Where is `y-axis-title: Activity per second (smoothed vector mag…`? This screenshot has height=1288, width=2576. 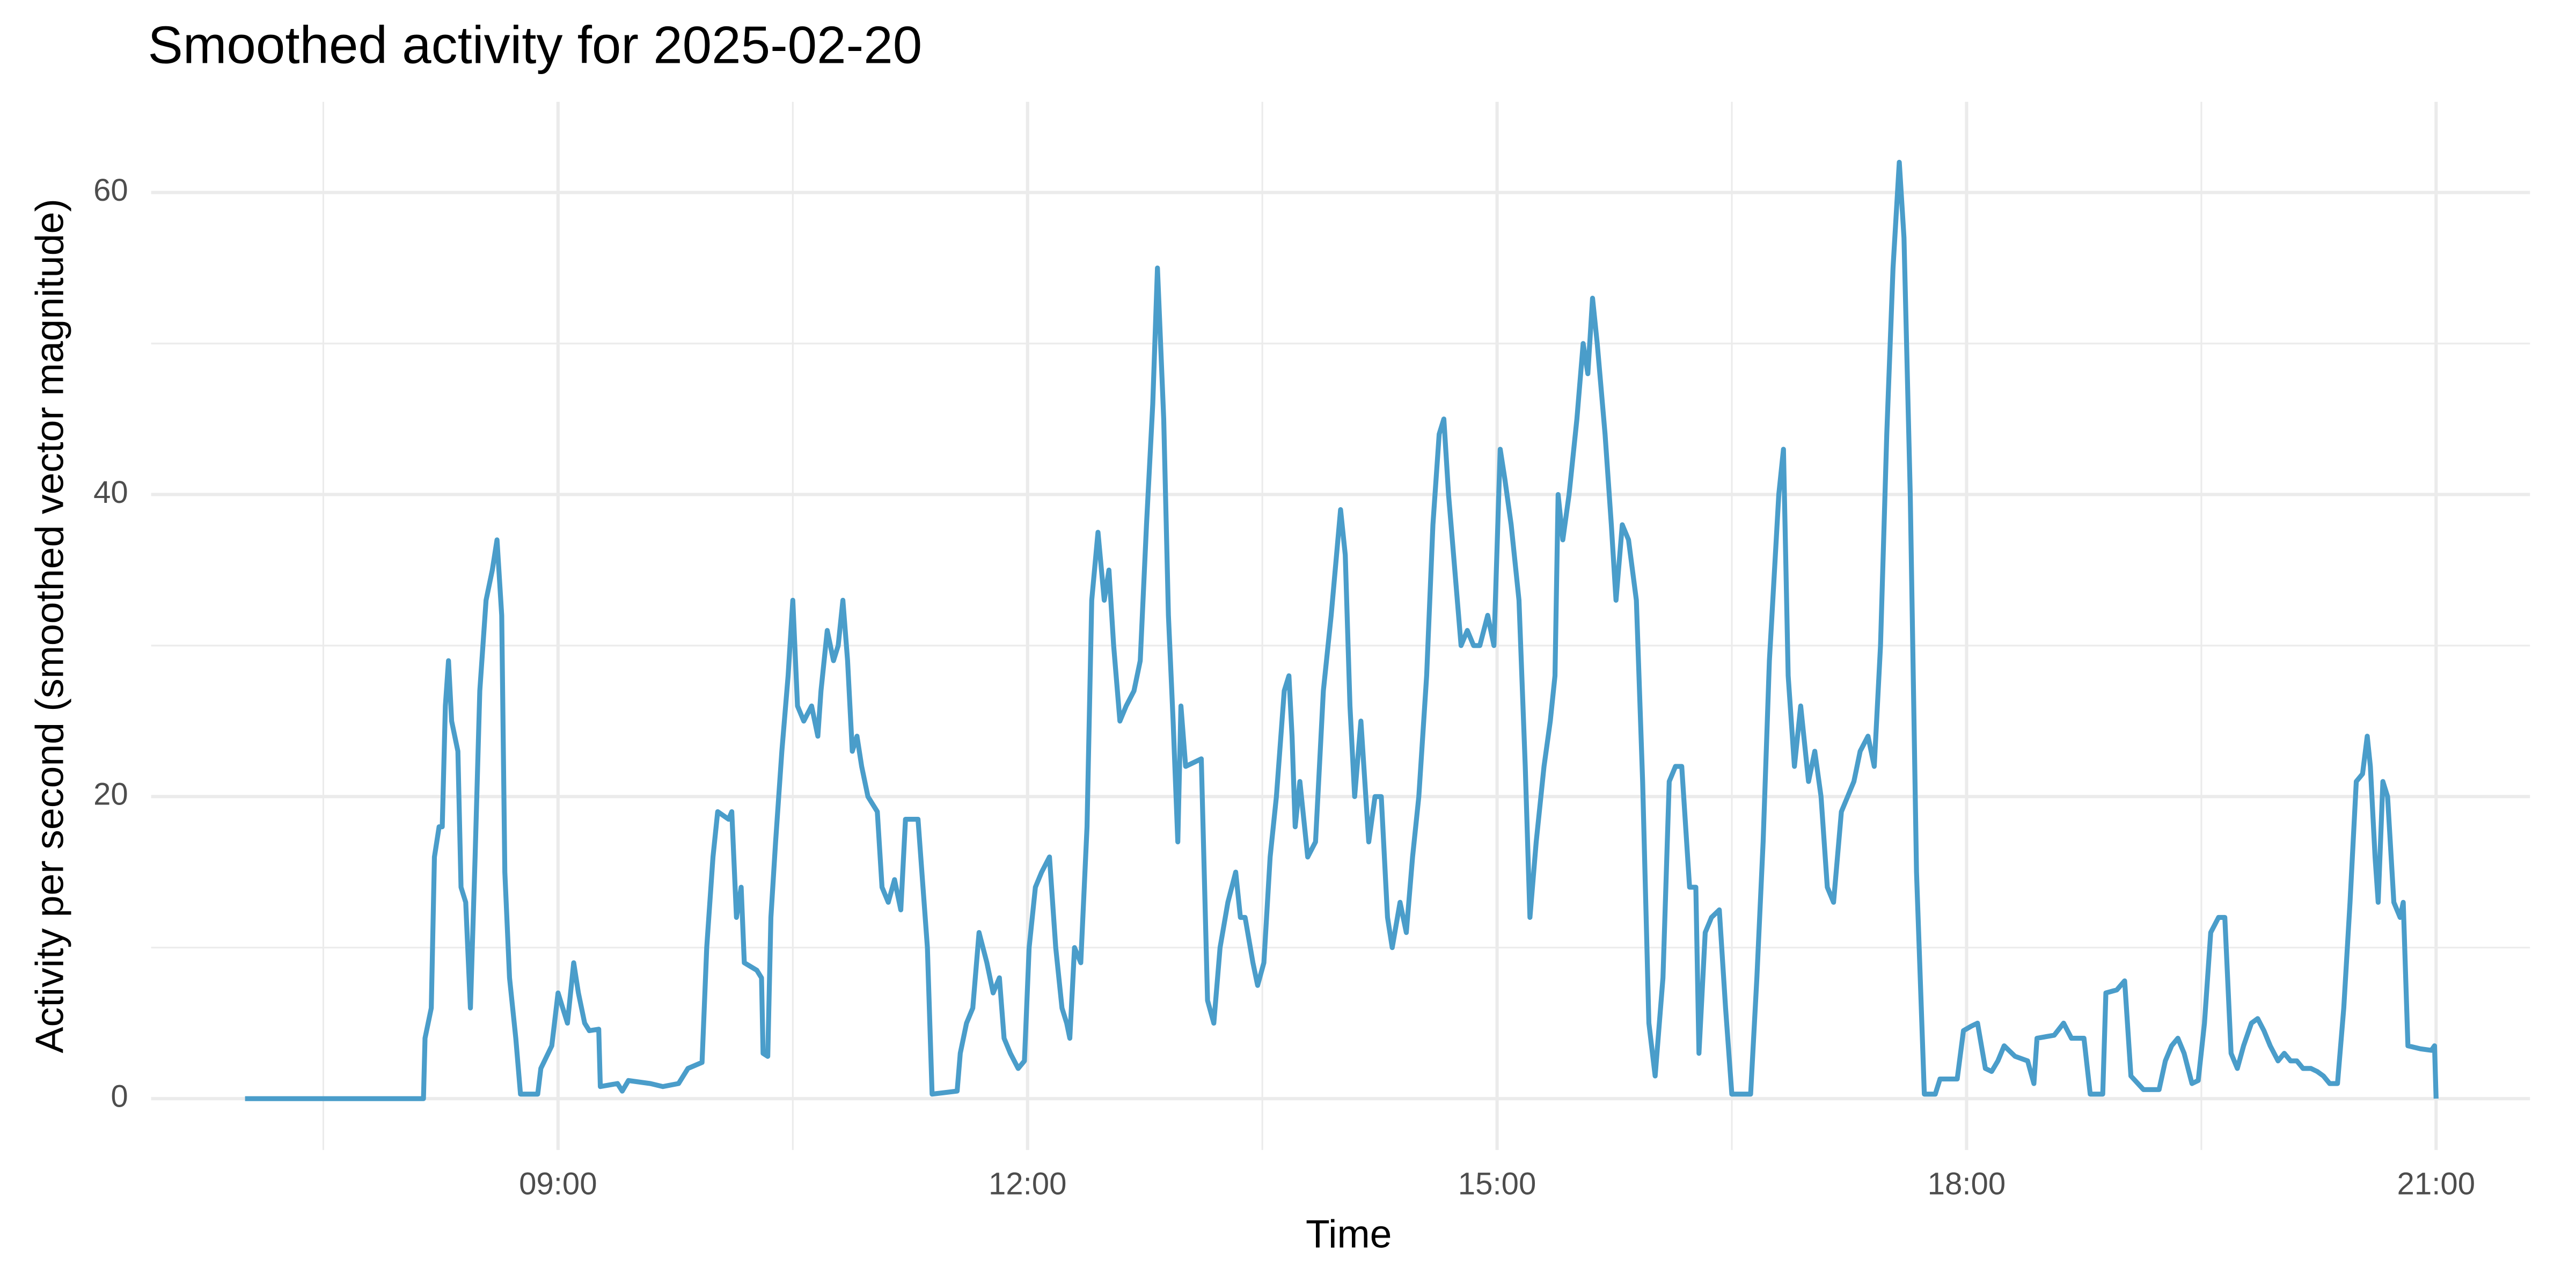
y-axis-title: Activity per second (smoothed vector mag… is located at coordinates (49, 626).